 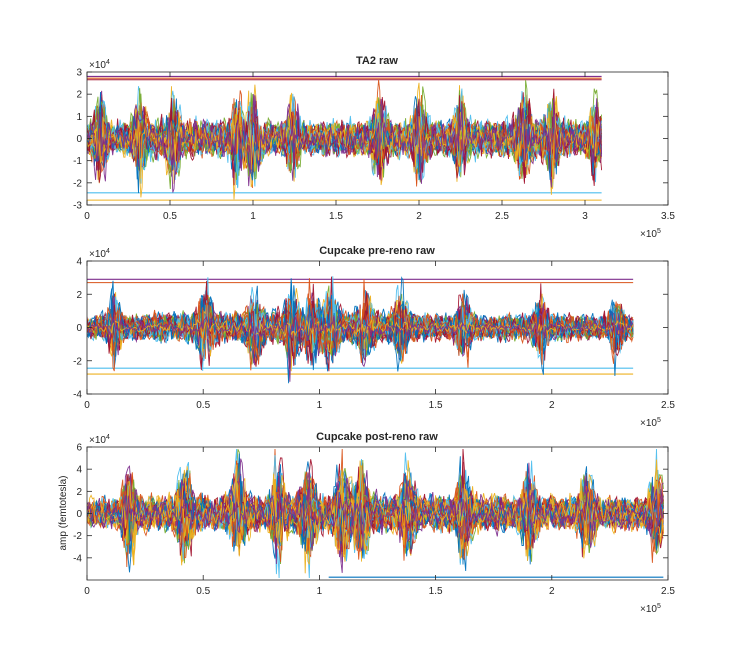 What do you see at coordinates (77, 206) in the screenshot?
I see `y-tick-label: -3` at bounding box center [77, 206].